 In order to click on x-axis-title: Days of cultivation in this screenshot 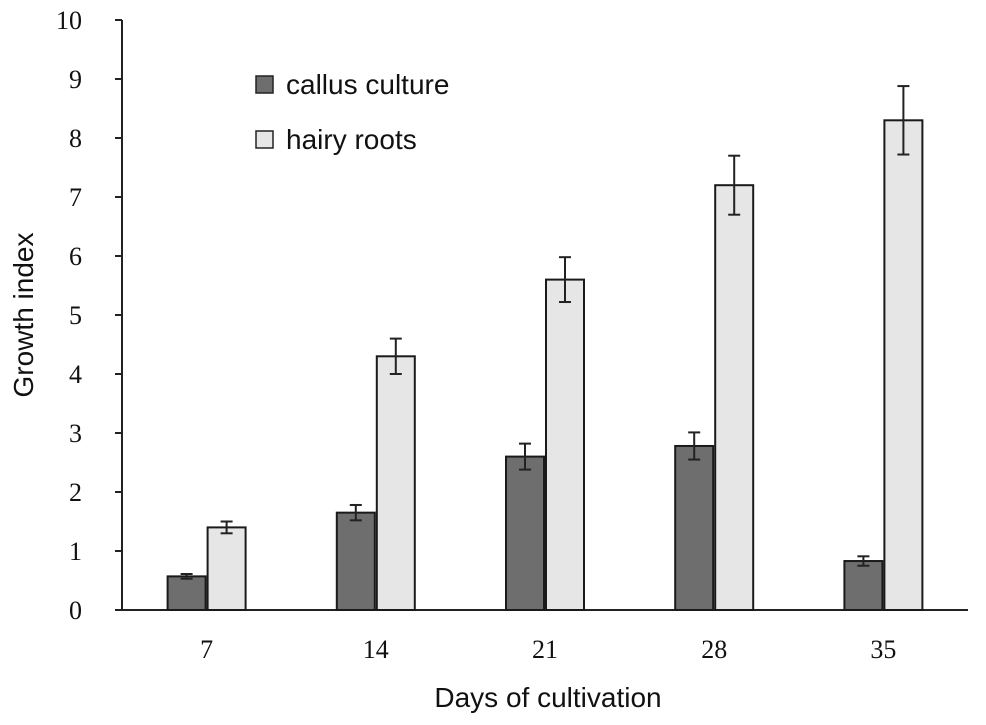, I will do `click(547, 697)`.